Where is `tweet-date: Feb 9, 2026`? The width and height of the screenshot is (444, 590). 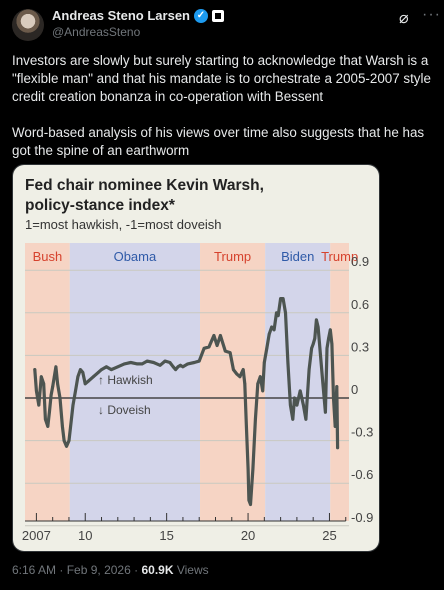 tweet-date: Feb 9, 2026 is located at coordinates (98, 570).